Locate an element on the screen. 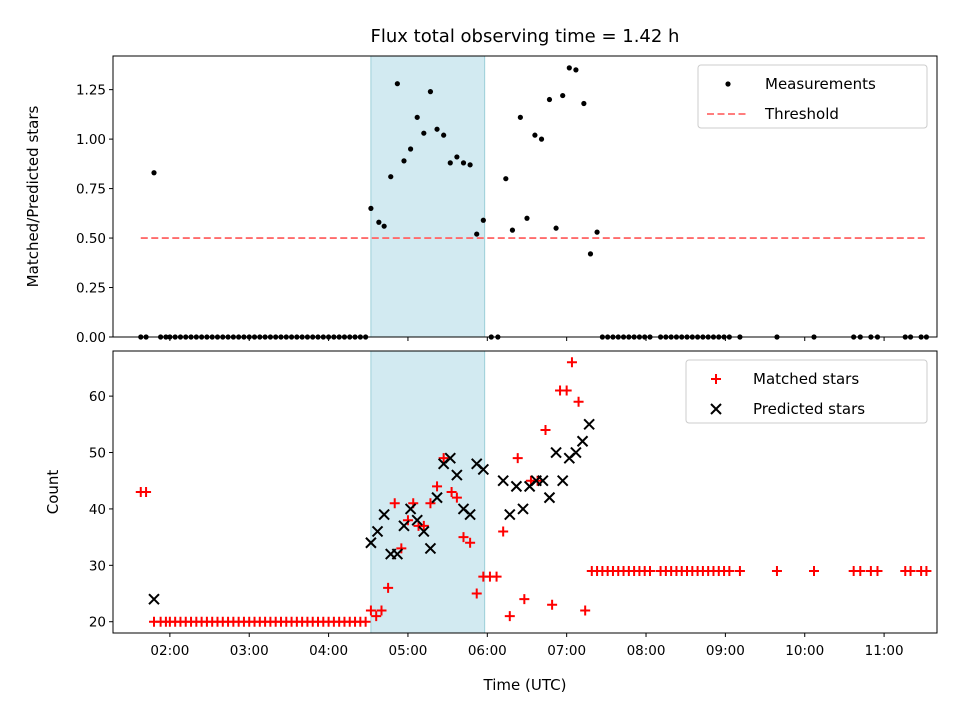 Image resolution: width=960 pixels, height=720 pixels. legend-marker-predicted is located at coordinates (716, 409).